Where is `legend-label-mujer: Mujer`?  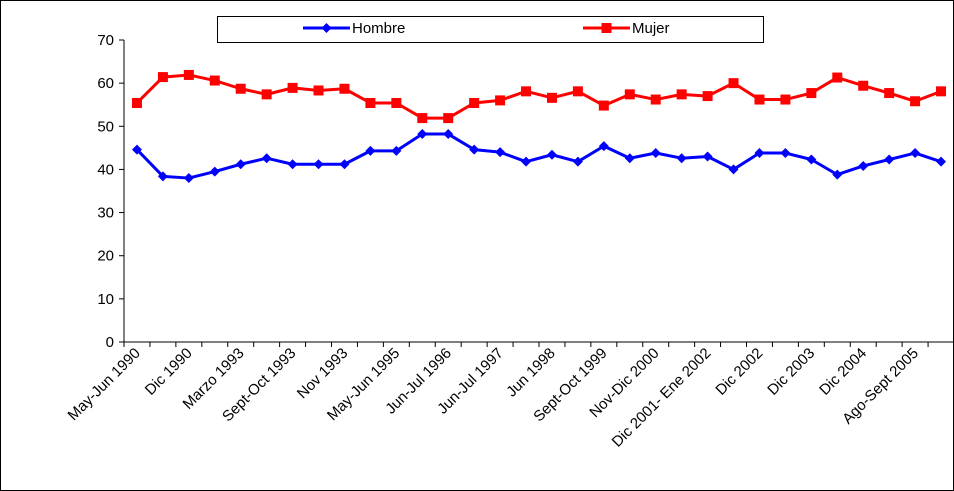 legend-label-mujer: Mujer is located at coordinates (651, 28).